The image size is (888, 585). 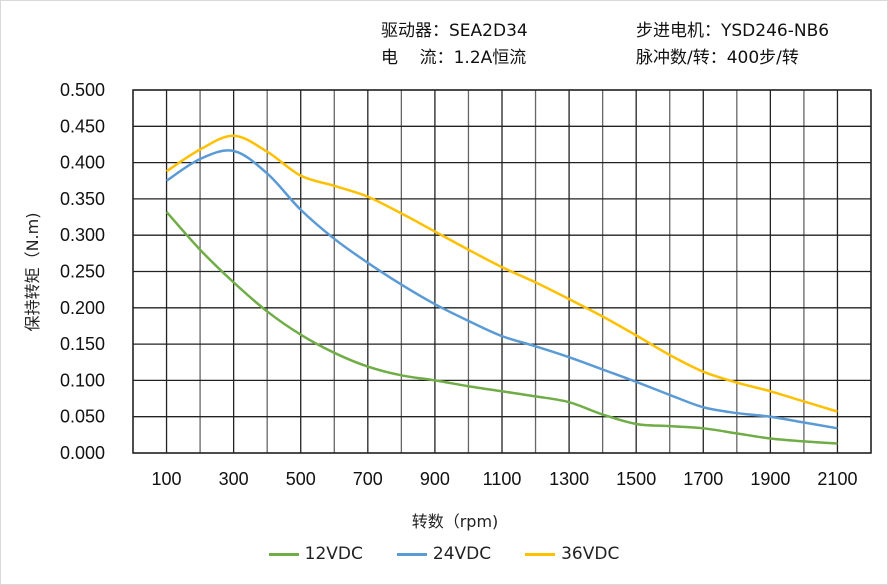 I want to click on legend-item: 12VDC, so click(x=315, y=554).